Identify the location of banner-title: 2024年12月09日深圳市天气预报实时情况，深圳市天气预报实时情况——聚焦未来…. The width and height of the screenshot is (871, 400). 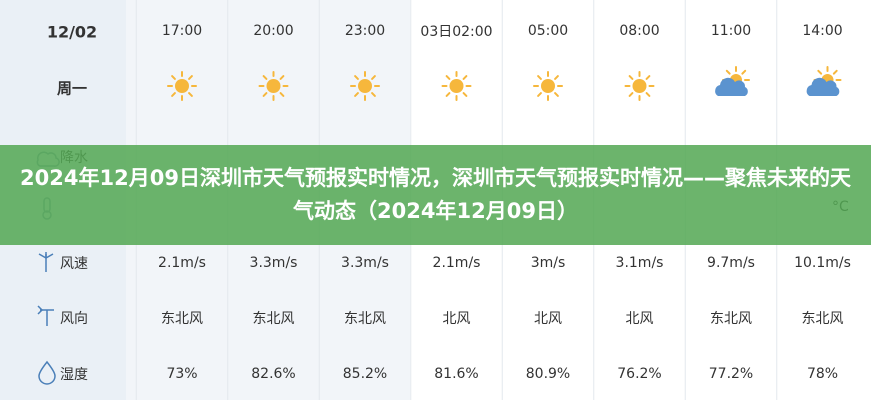
(435, 194).